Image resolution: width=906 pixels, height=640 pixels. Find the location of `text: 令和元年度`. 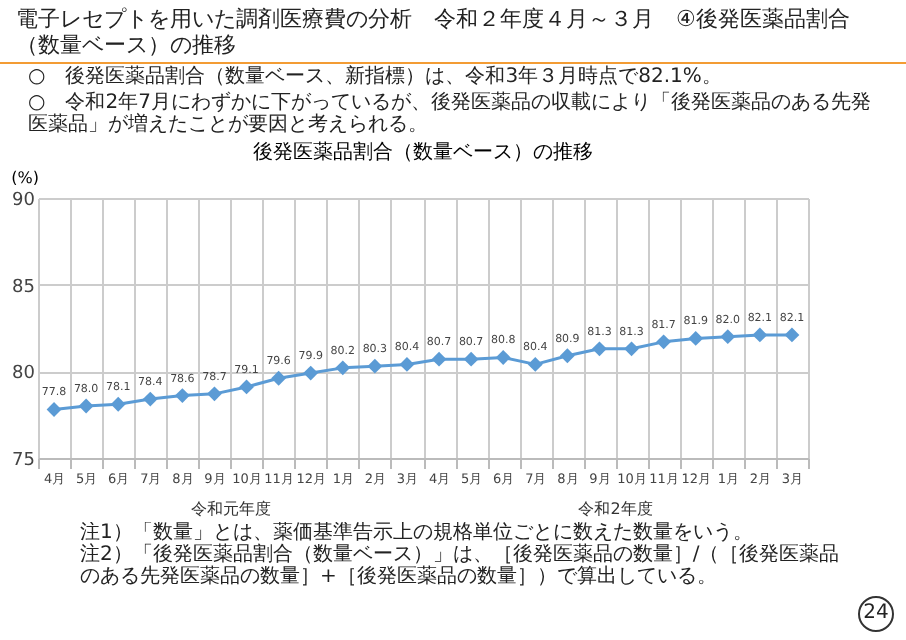

text: 令和元年度 is located at coordinates (230, 509).